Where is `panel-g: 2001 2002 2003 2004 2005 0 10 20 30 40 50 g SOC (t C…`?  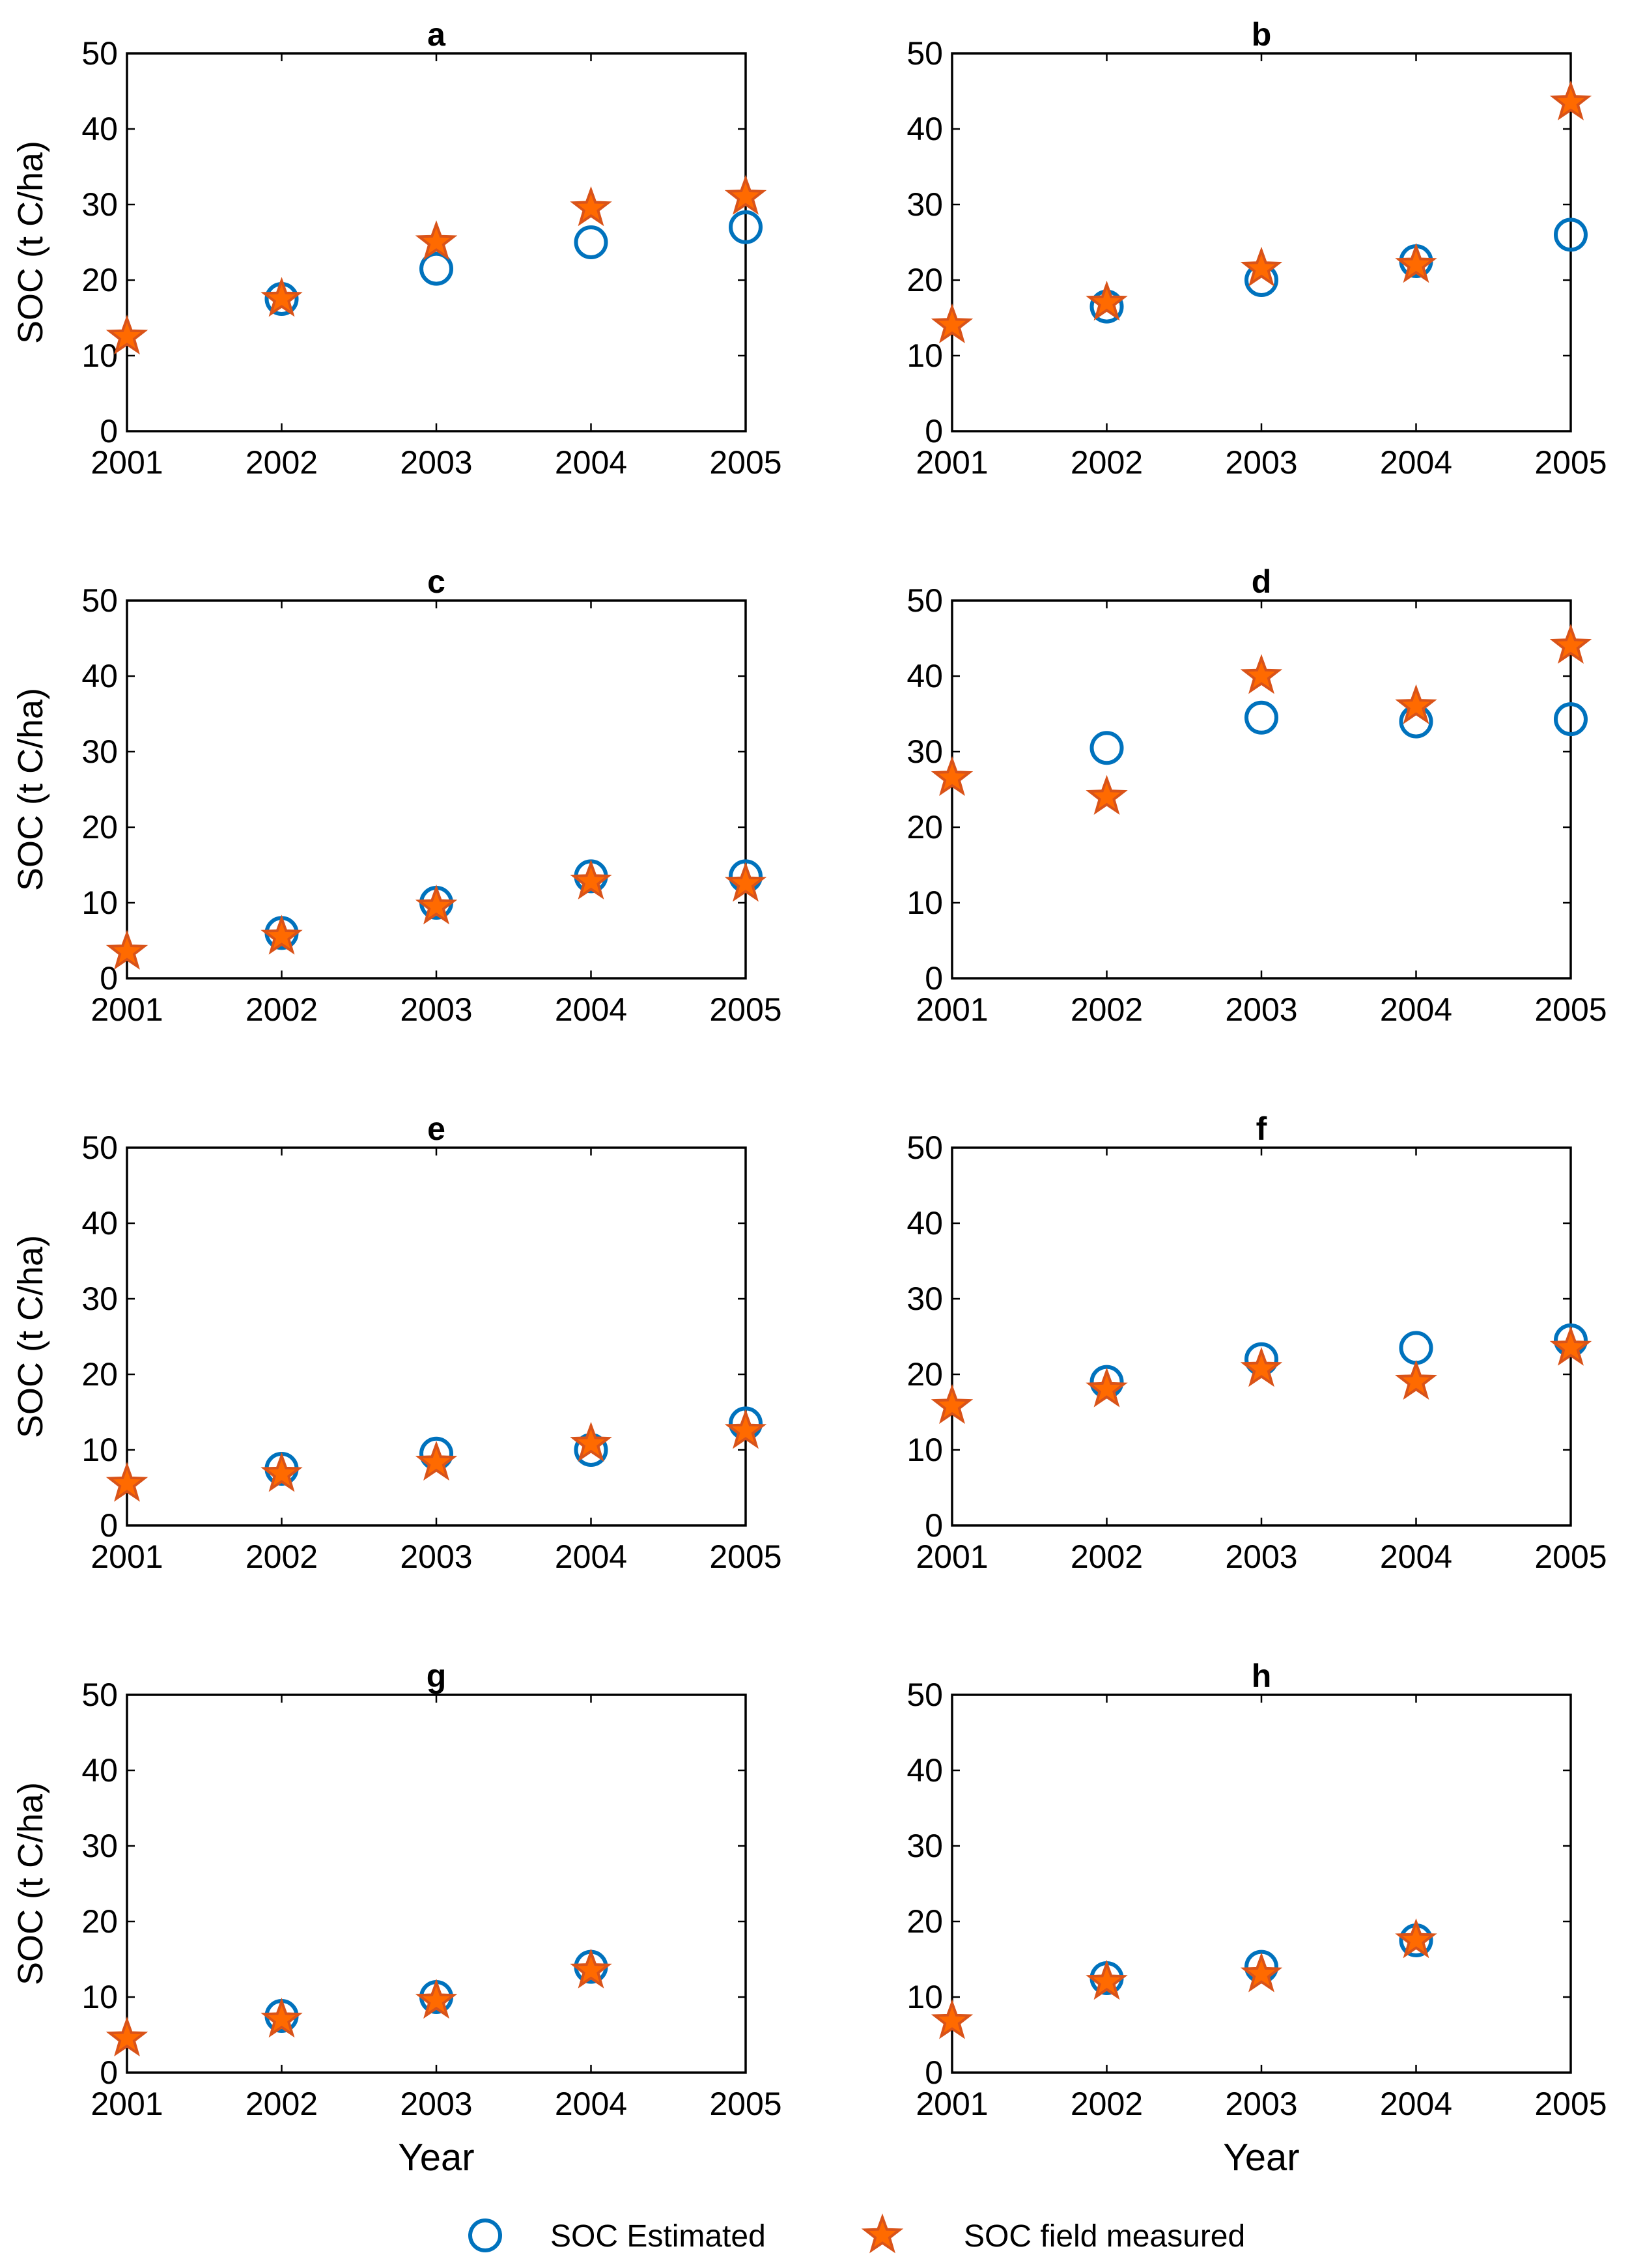
panel-g: 2001 2002 2003 2004 2005 0 10 20 30 40 50 g SOC (t C… is located at coordinates (396, 1918).